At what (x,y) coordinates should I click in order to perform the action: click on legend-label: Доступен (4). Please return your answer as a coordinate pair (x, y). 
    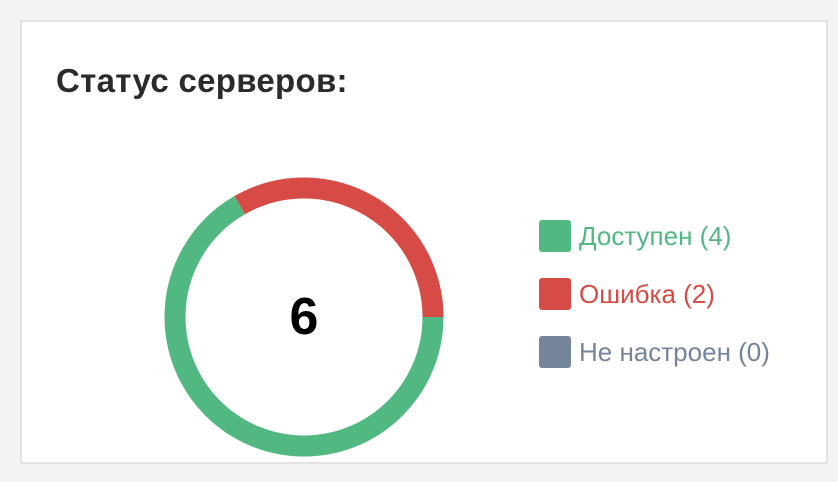
    Looking at the image, I should click on (655, 235).